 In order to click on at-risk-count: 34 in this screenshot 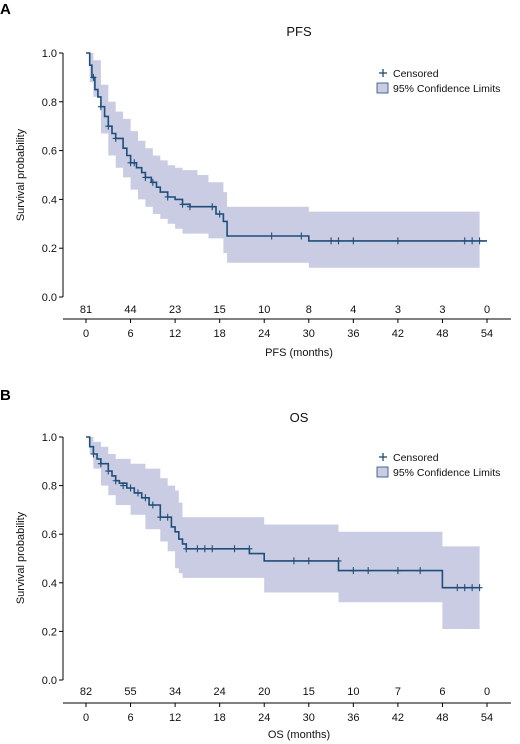, I will do `click(175, 692)`.